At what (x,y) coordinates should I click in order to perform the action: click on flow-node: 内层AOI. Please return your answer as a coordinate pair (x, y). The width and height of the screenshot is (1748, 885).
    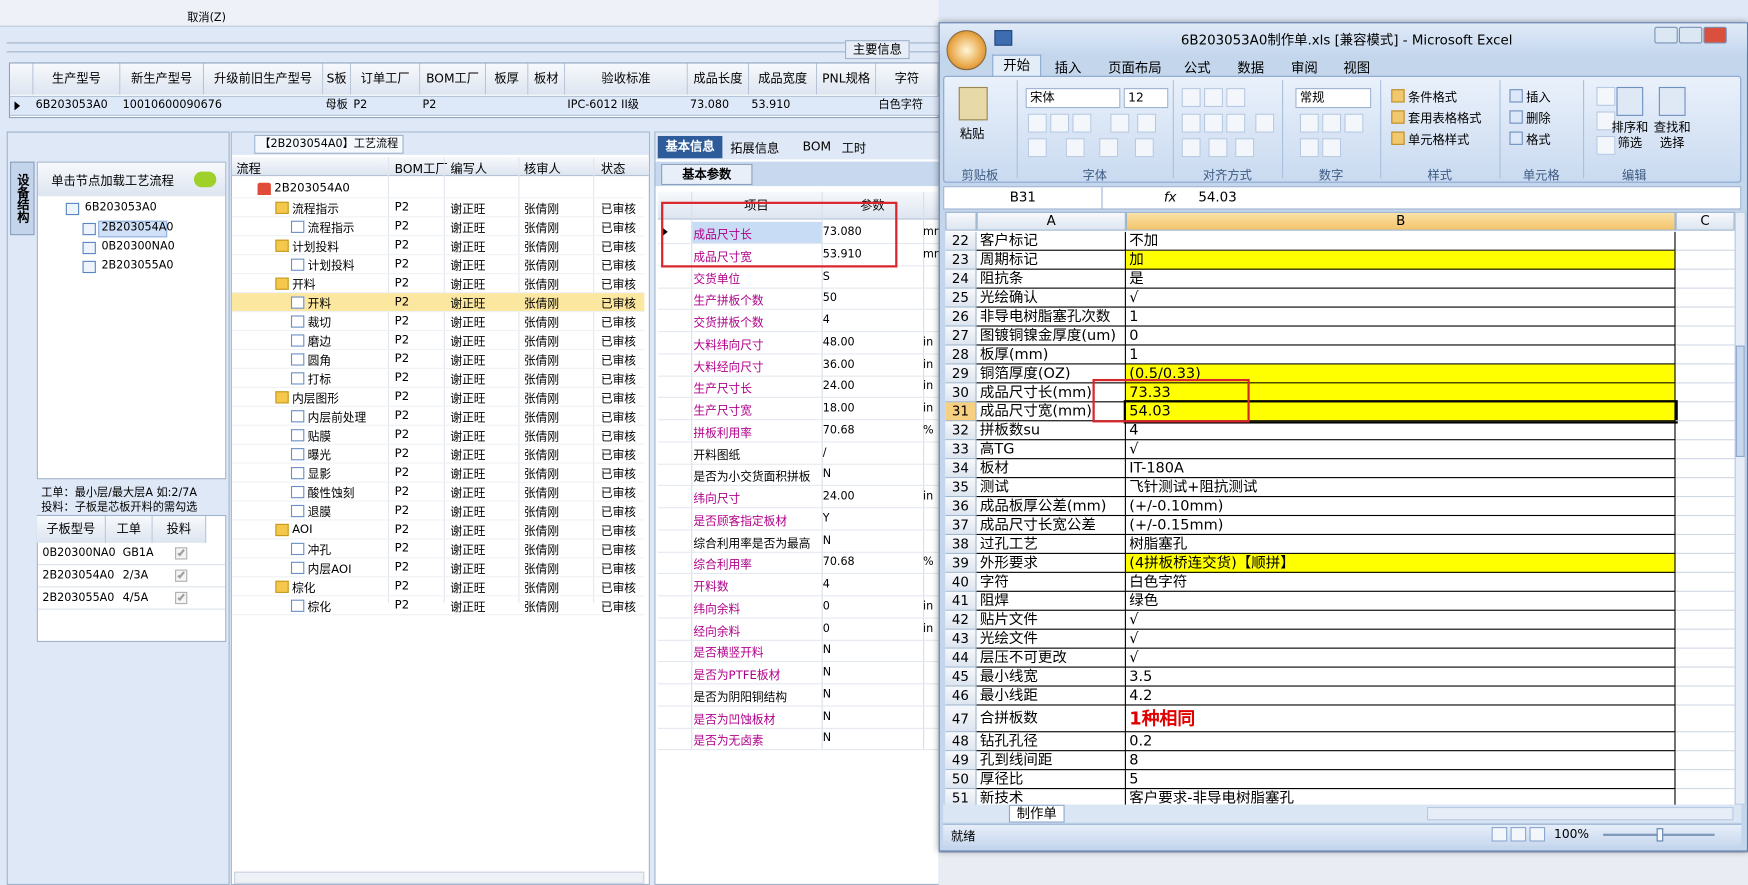
    Looking at the image, I should click on (329, 569).